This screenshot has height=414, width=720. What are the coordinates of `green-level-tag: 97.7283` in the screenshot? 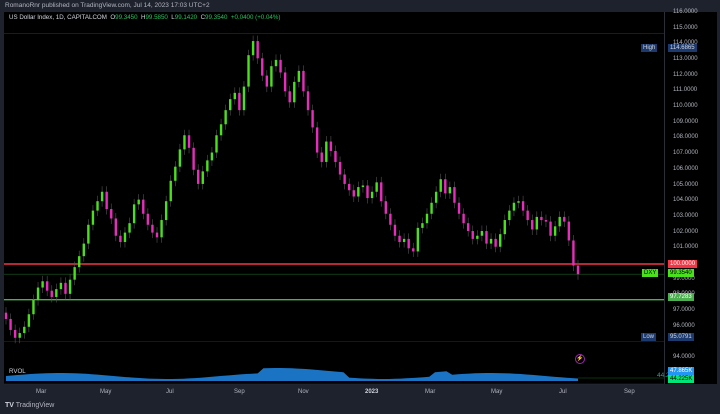 It's located at (681, 297).